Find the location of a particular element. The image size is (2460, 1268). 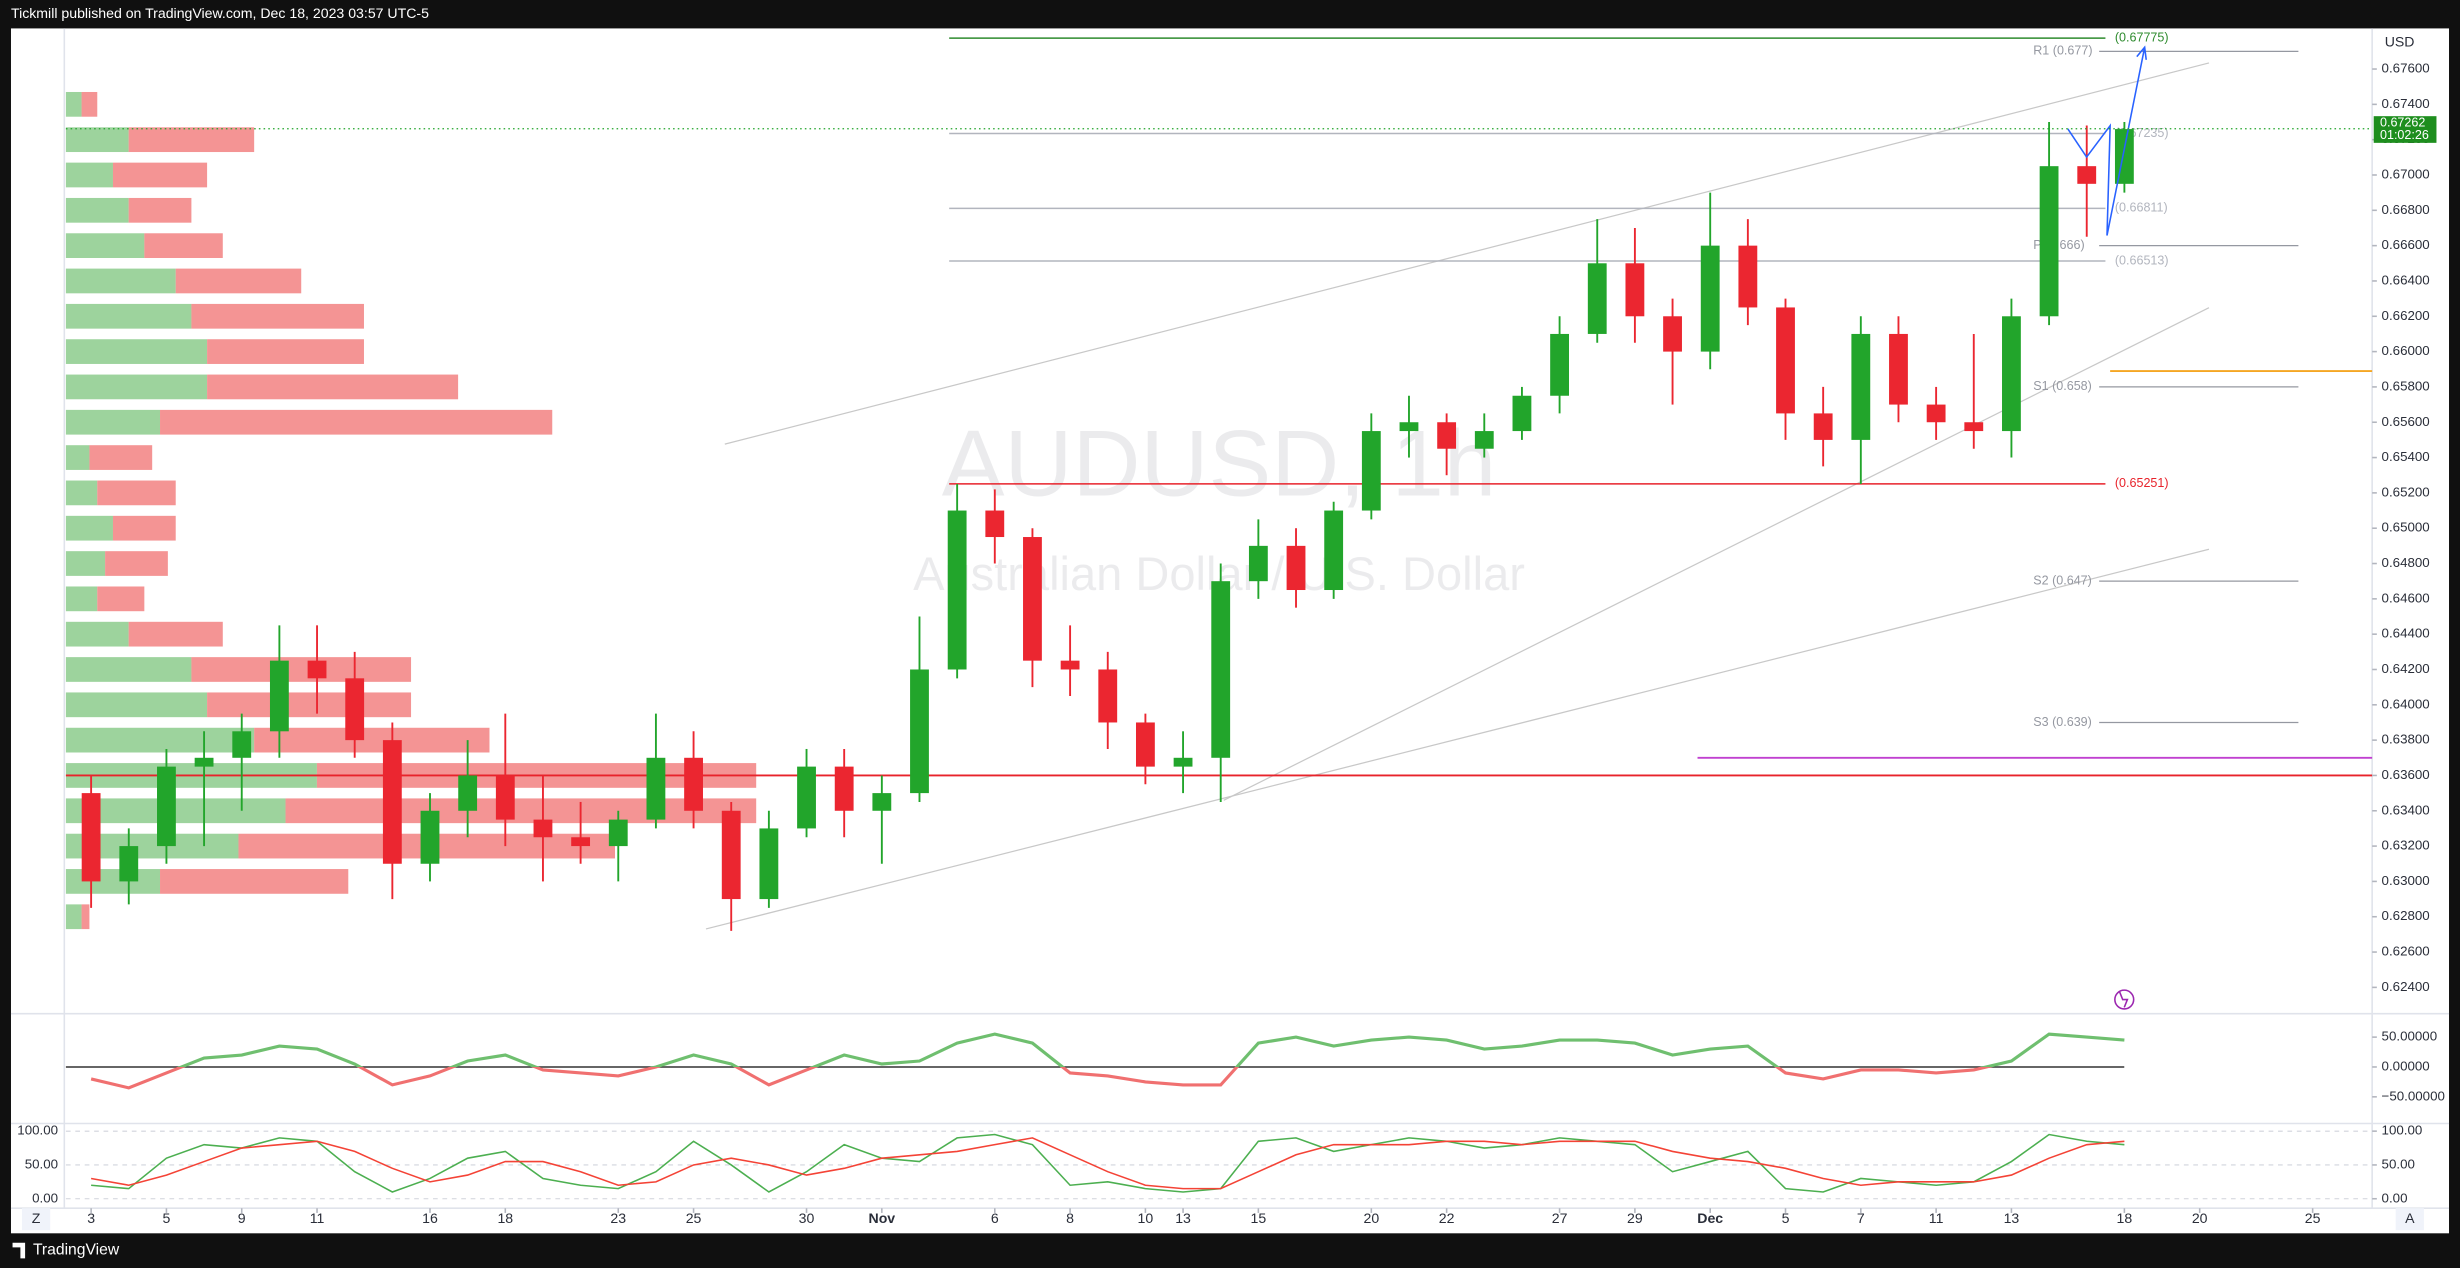

price-line-label: (0.66513) is located at coordinates (2142, 260).